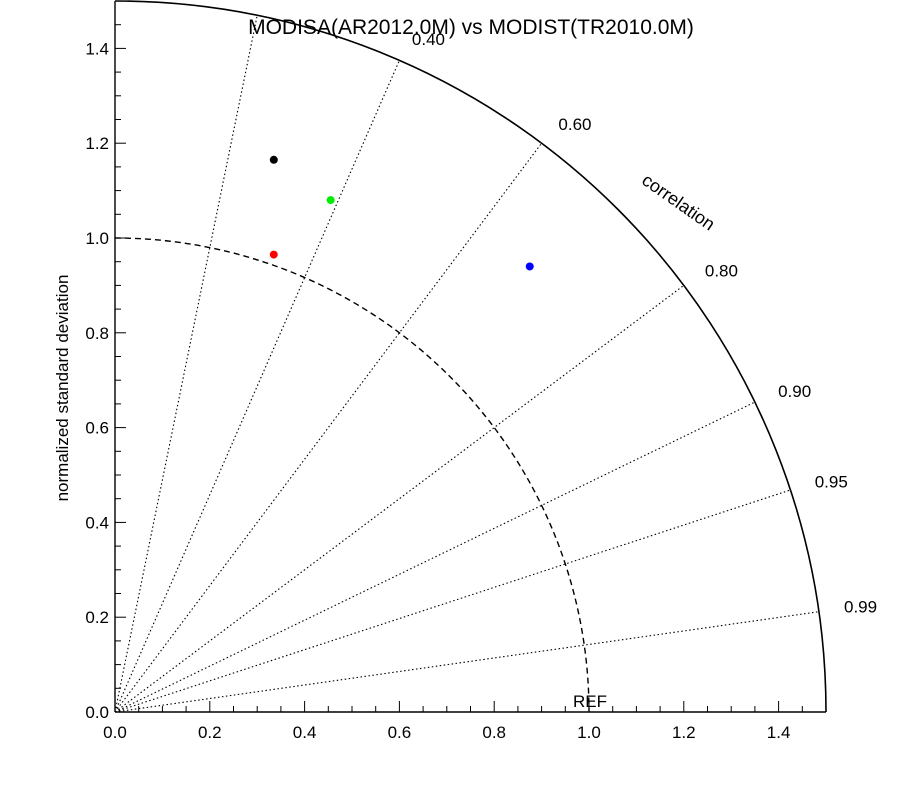  Describe the element at coordinates (590, 701) in the screenshot. I see `reference-label: REF` at that location.